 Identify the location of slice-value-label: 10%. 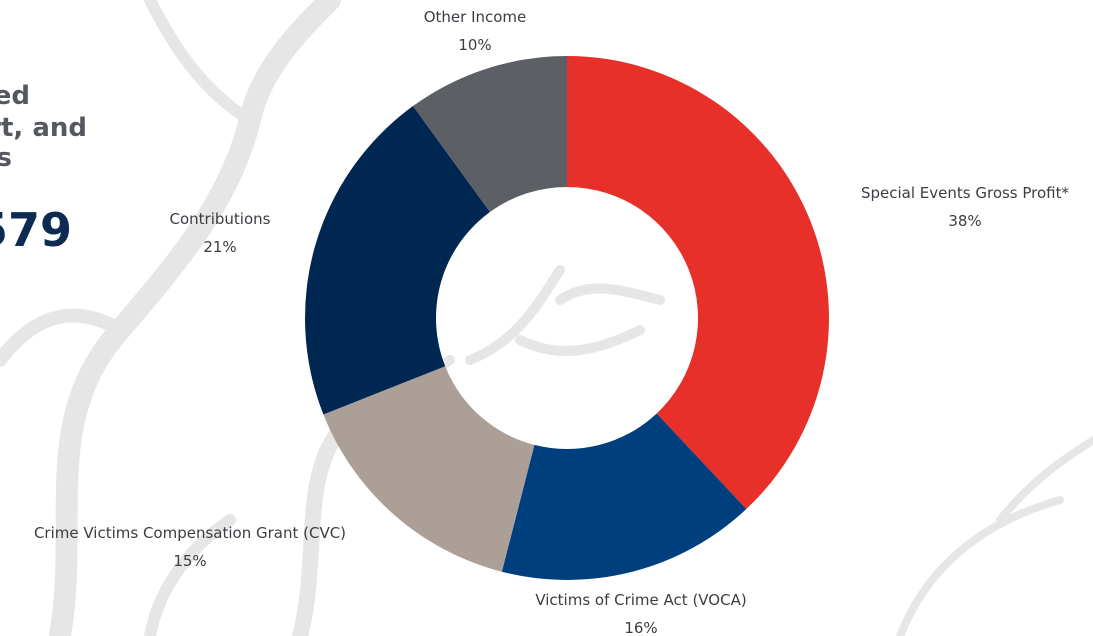
(474, 45).